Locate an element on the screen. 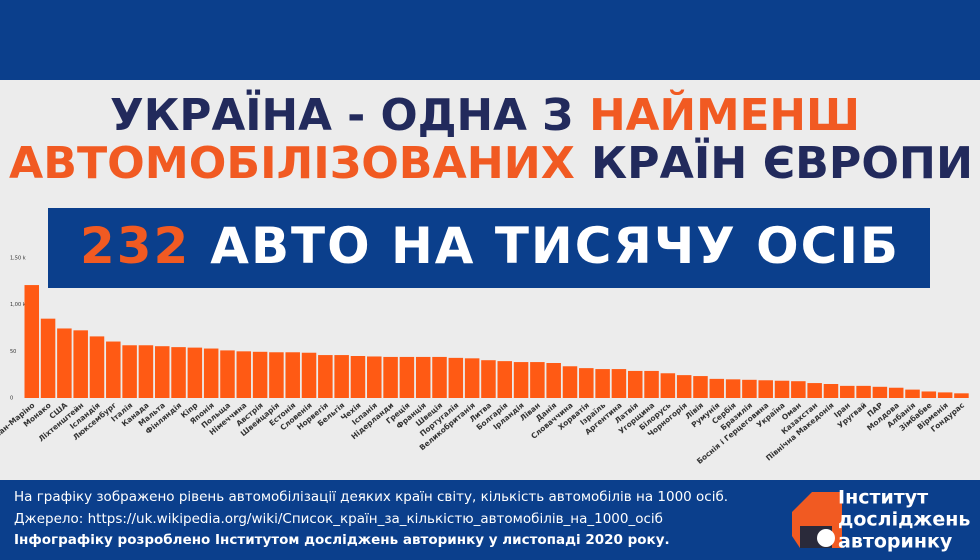 This screenshot has height=560, width=980. title-line-1: УКРАЇНА - ОДНА З НАЙМЕНШ is located at coordinates (485, 114).